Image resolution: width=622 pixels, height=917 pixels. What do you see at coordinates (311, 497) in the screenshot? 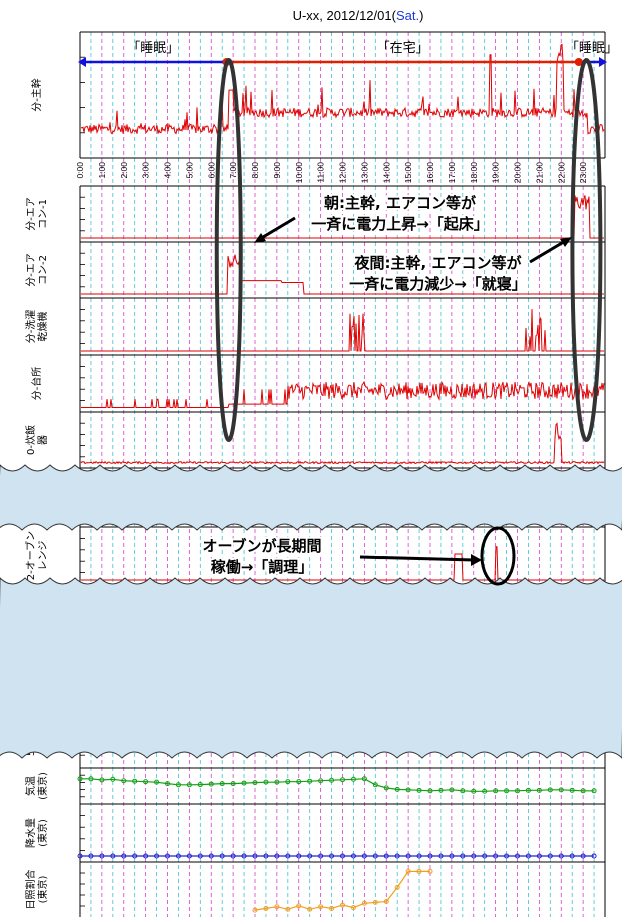
I see `axis-break-band` at bounding box center [311, 497].